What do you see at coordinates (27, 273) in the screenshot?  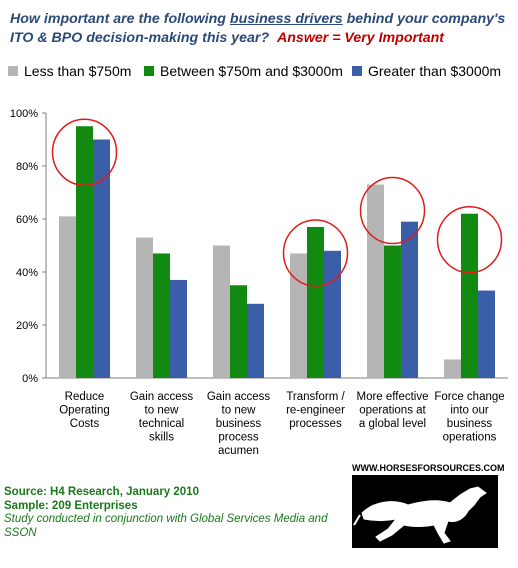 I see `y-tick-label: 40%` at bounding box center [27, 273].